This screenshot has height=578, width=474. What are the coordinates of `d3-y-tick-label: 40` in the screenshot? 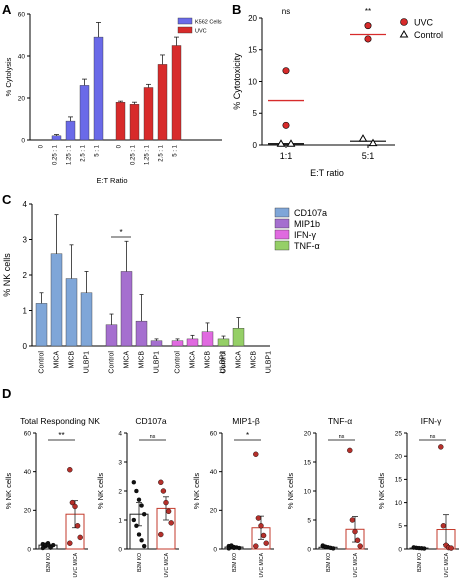 It's located at (214, 472).